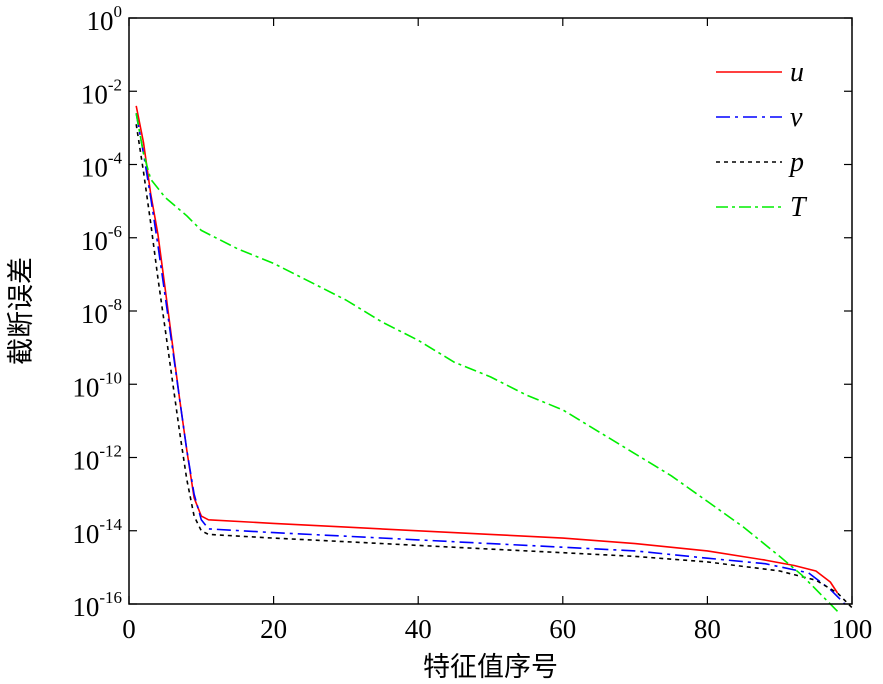  I want to click on y-tick-label: 10⁻⁸, so click(101, 312).